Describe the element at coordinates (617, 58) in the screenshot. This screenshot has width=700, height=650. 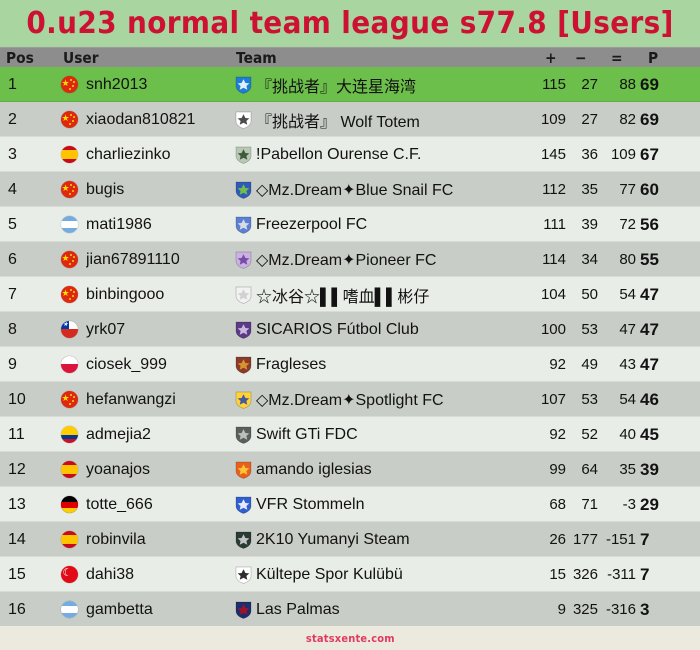
I see `column-header-equals: =` at that location.